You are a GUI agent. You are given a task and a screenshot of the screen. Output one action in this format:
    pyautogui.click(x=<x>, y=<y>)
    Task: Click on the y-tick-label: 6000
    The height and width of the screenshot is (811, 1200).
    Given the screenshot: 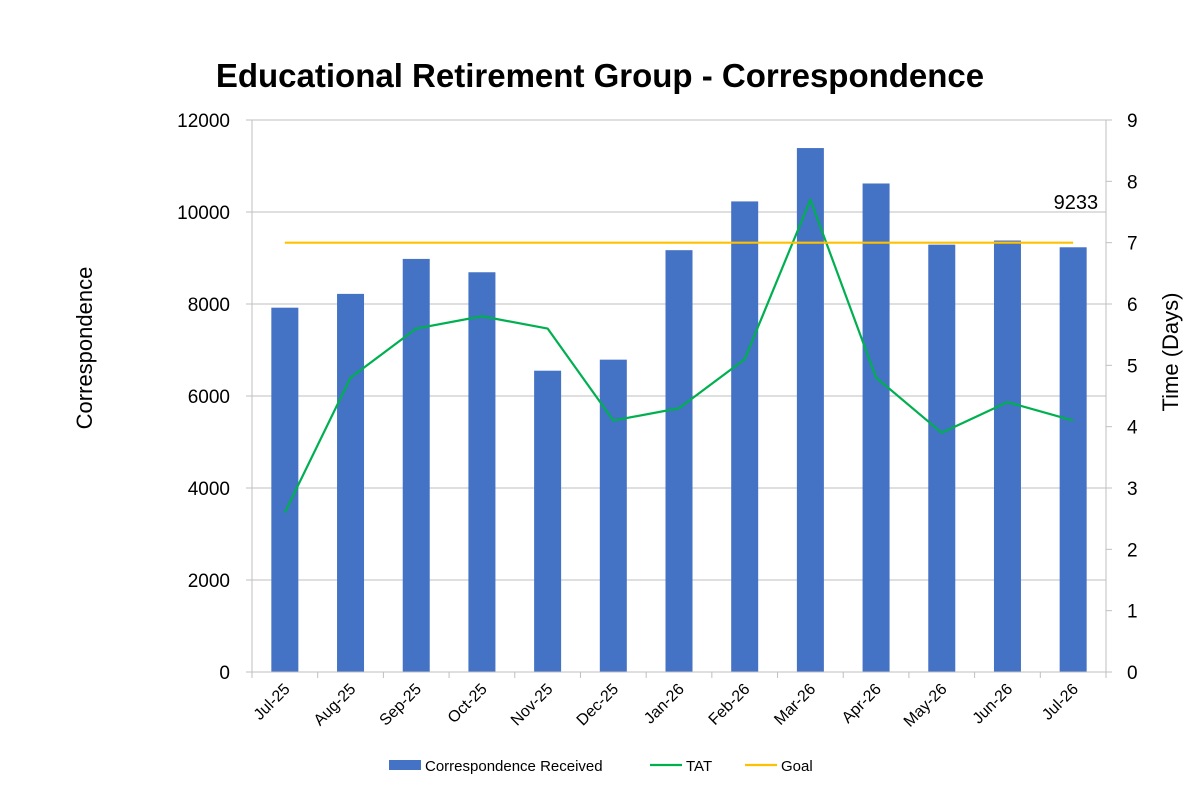 What is the action you would take?
    pyautogui.click(x=209, y=397)
    